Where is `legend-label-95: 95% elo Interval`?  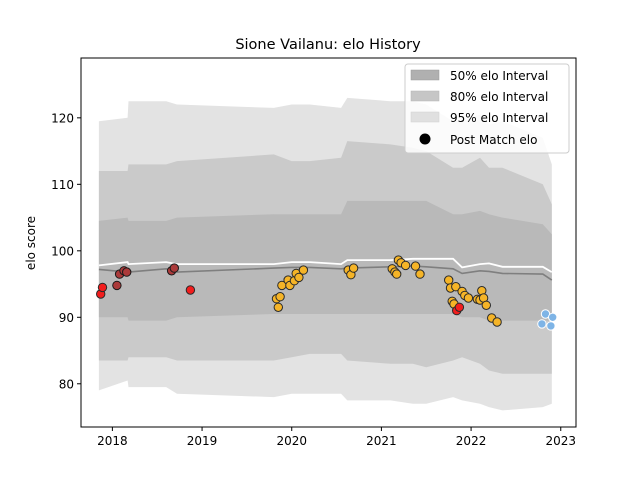 legend-label-95: 95% elo Interval is located at coordinates (499, 118).